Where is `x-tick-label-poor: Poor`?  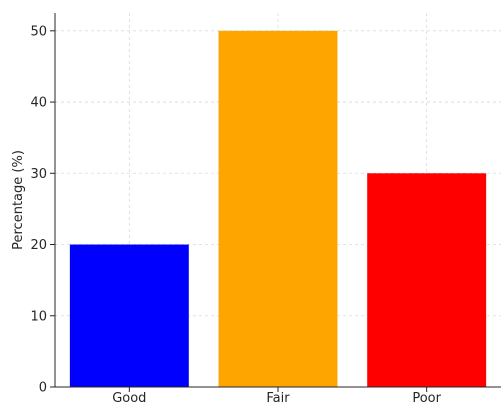 x-tick-label-poor: Poor is located at coordinates (426, 397).